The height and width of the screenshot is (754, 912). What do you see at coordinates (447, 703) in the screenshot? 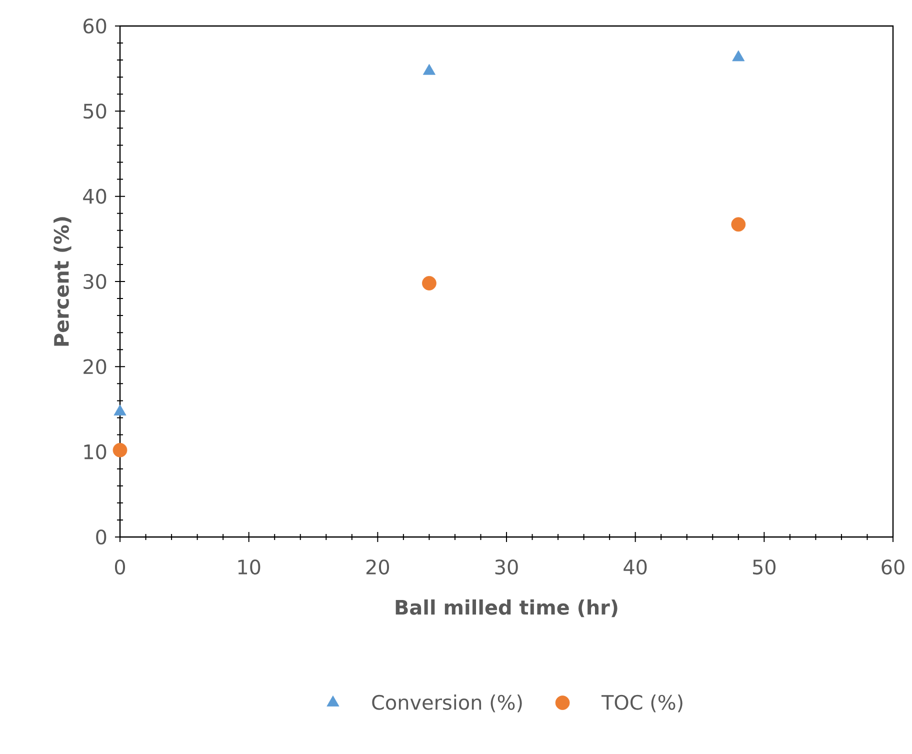
I see `legend-label: Conversion (%)` at bounding box center [447, 703].